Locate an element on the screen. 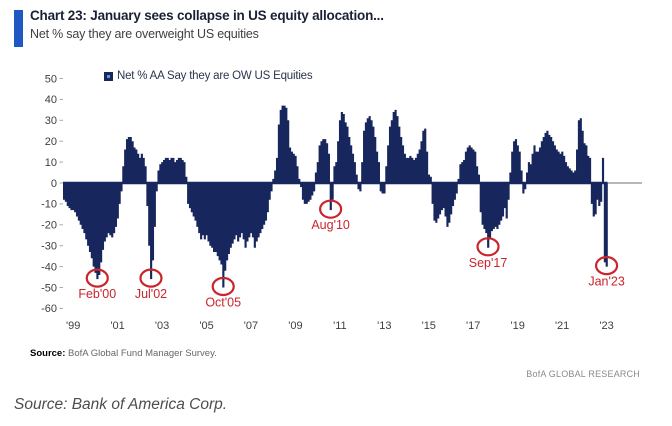  svg-text: '07 is located at coordinates (251, 326).